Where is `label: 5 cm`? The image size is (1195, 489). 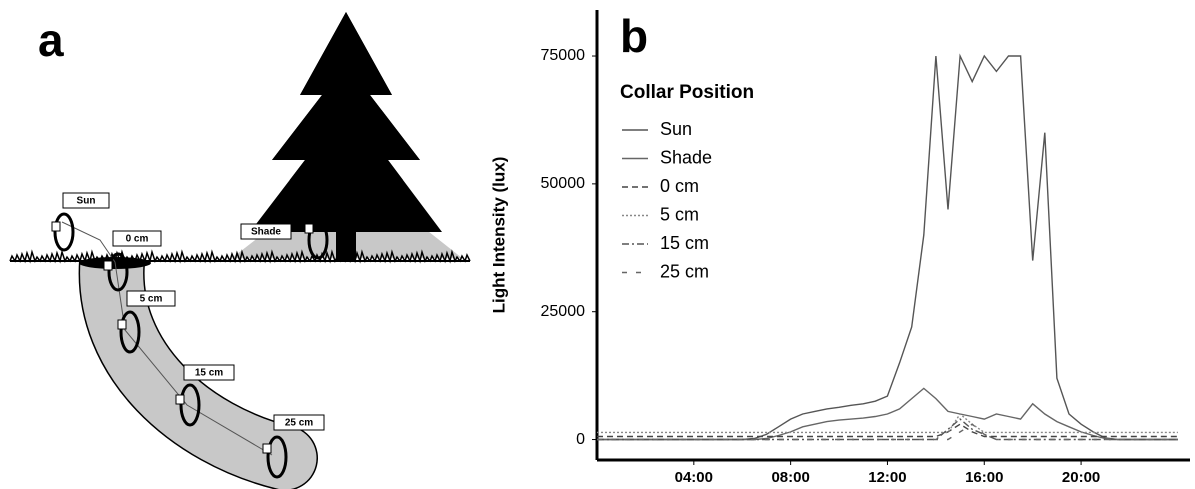
label: 5 cm is located at coordinates (151, 299).